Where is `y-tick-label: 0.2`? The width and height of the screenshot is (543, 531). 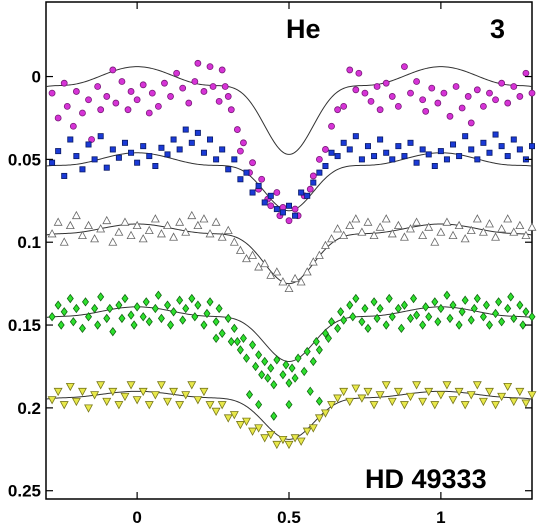 y-tick-label: 0.2 is located at coordinates (29, 408).